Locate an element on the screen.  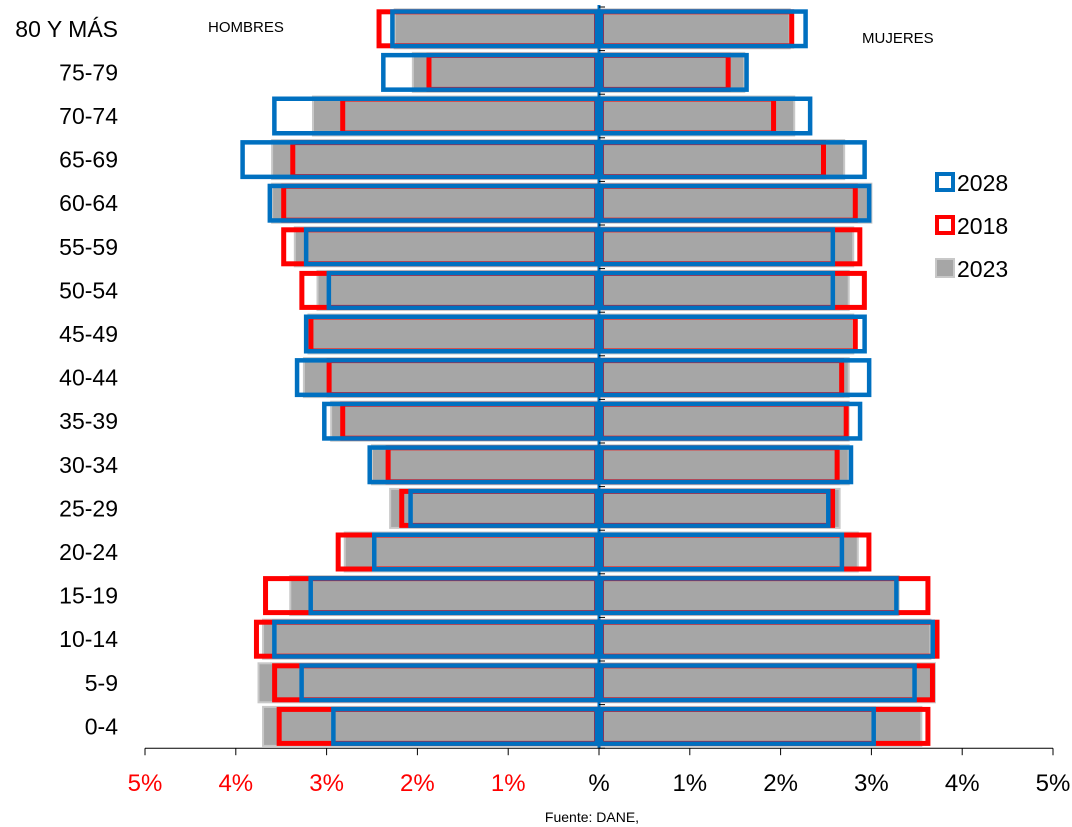
category-label: 5-9 is located at coordinates (101, 683).